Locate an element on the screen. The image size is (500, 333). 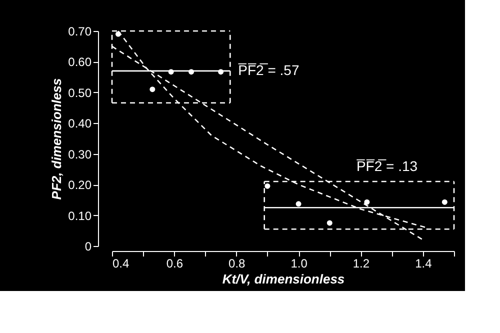
y-axis-title: PF2, dimensionless is located at coordinates (56, 139).